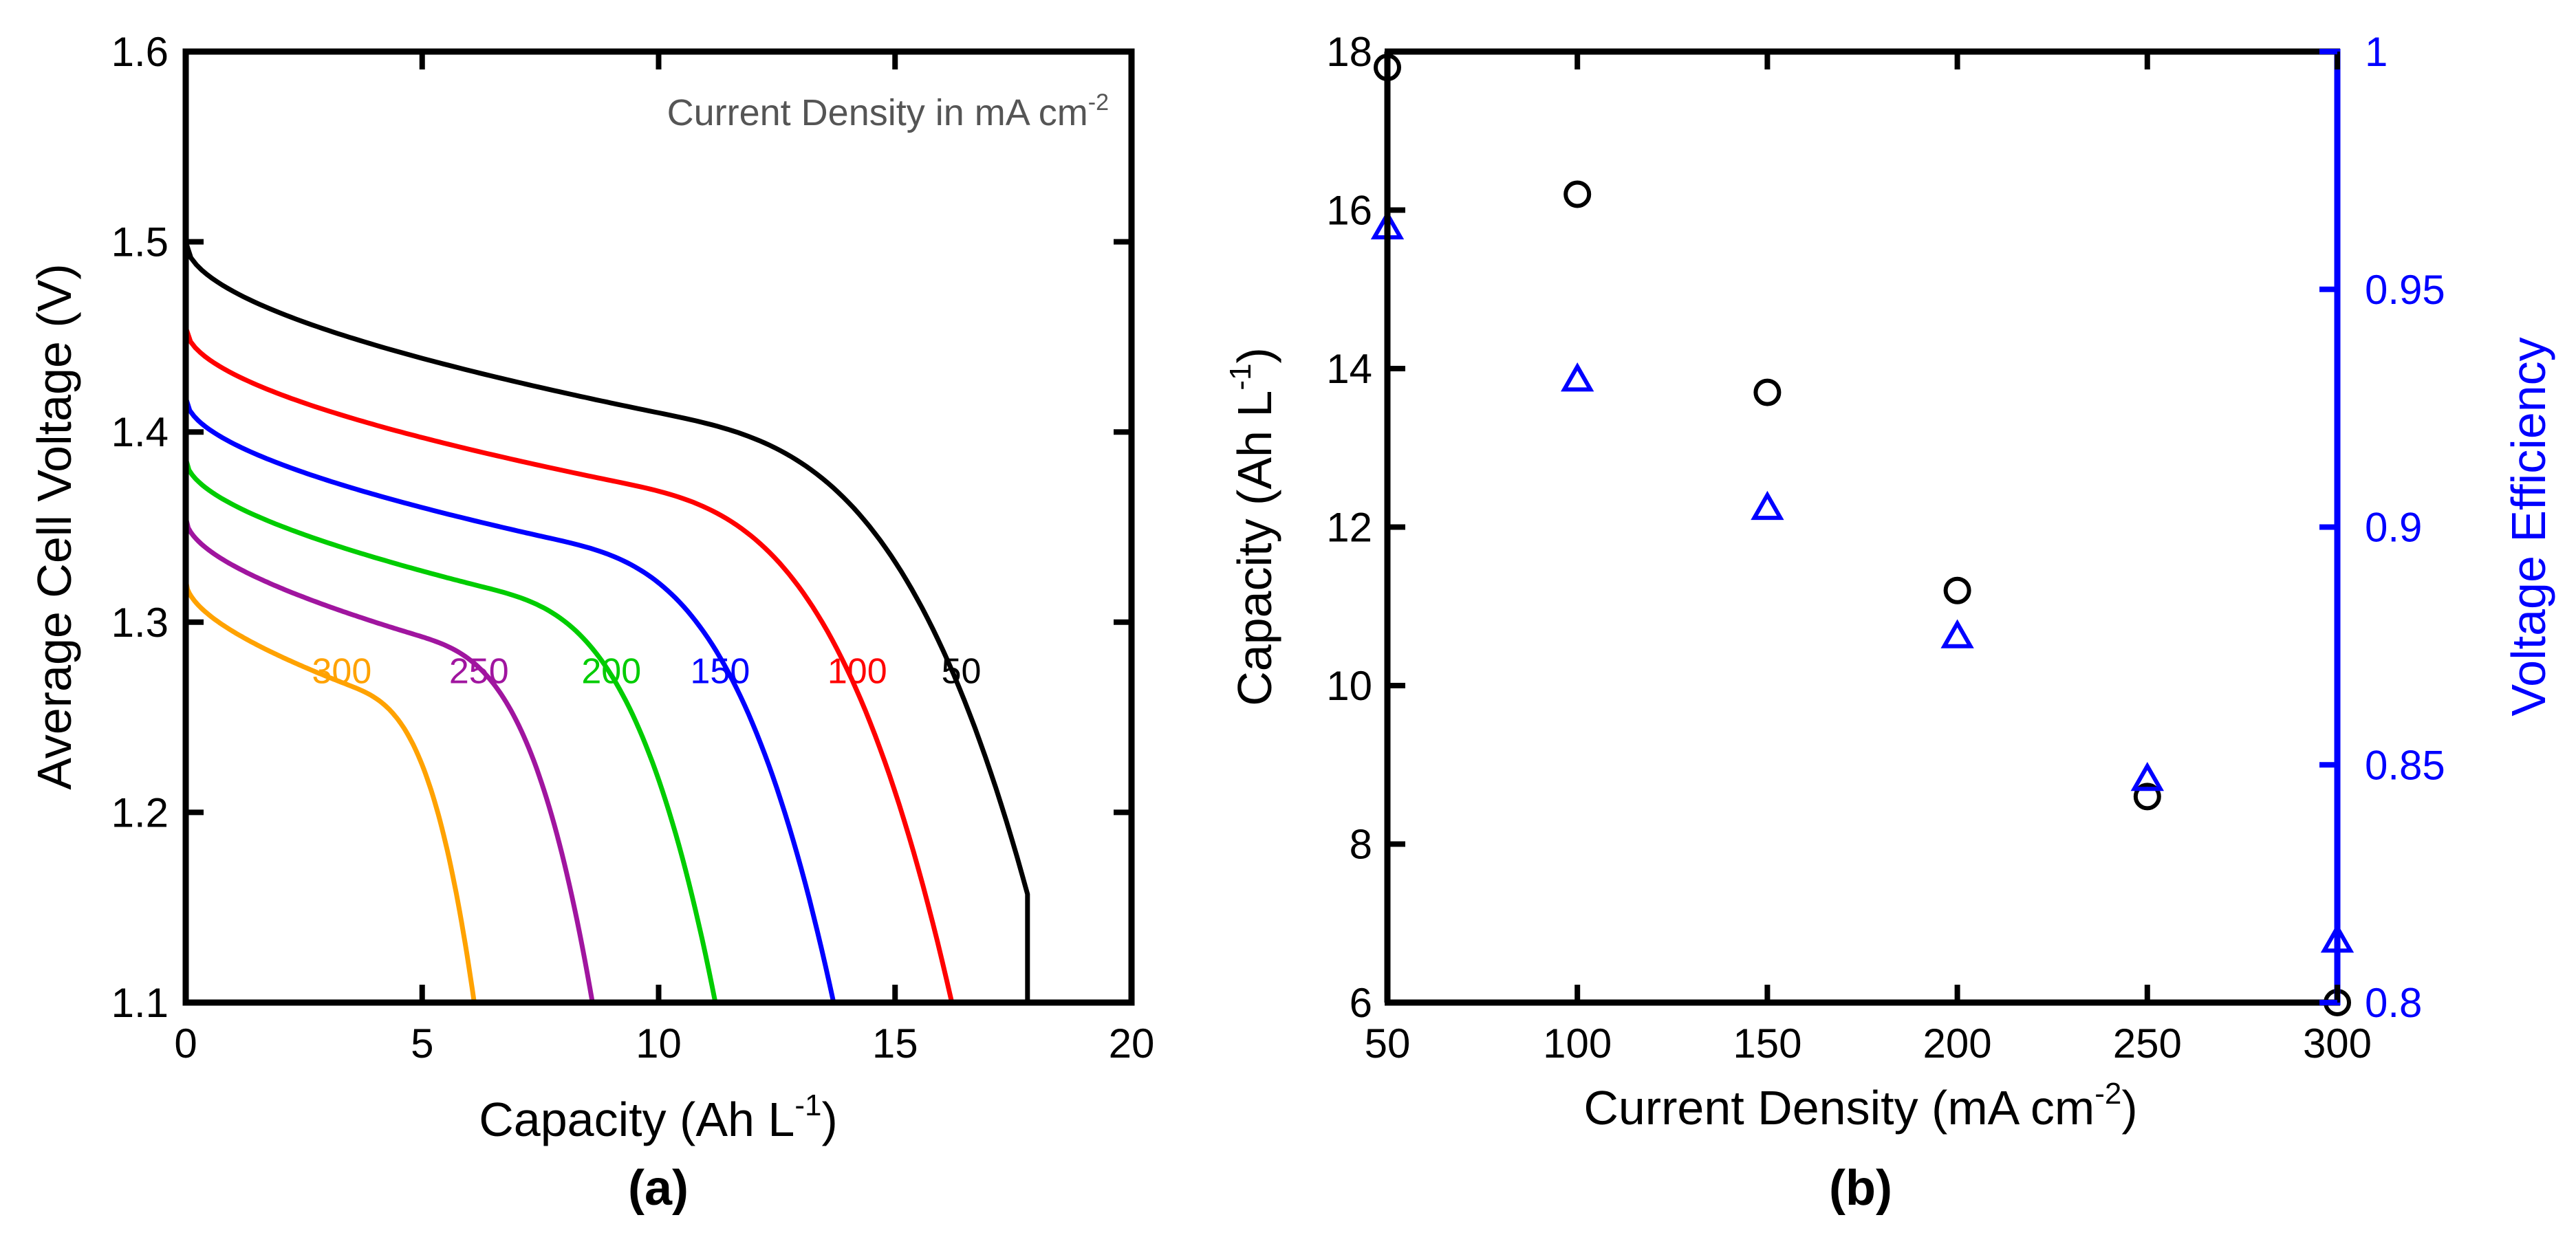 This screenshot has width=2576, height=1235. What do you see at coordinates (1361, 1003) in the screenshot?
I see `y-left-tick-label: 6` at bounding box center [1361, 1003].